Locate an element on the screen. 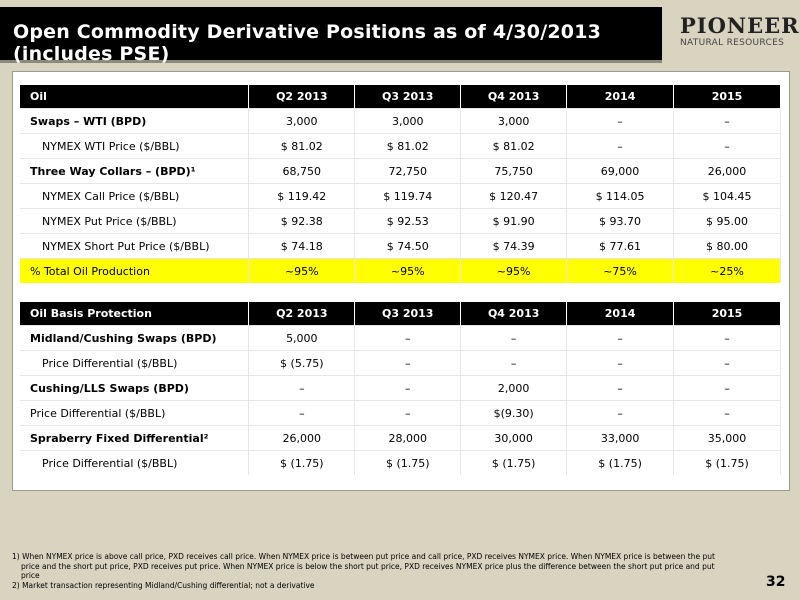  header-cell: Q3 2013 is located at coordinates (408, 97).